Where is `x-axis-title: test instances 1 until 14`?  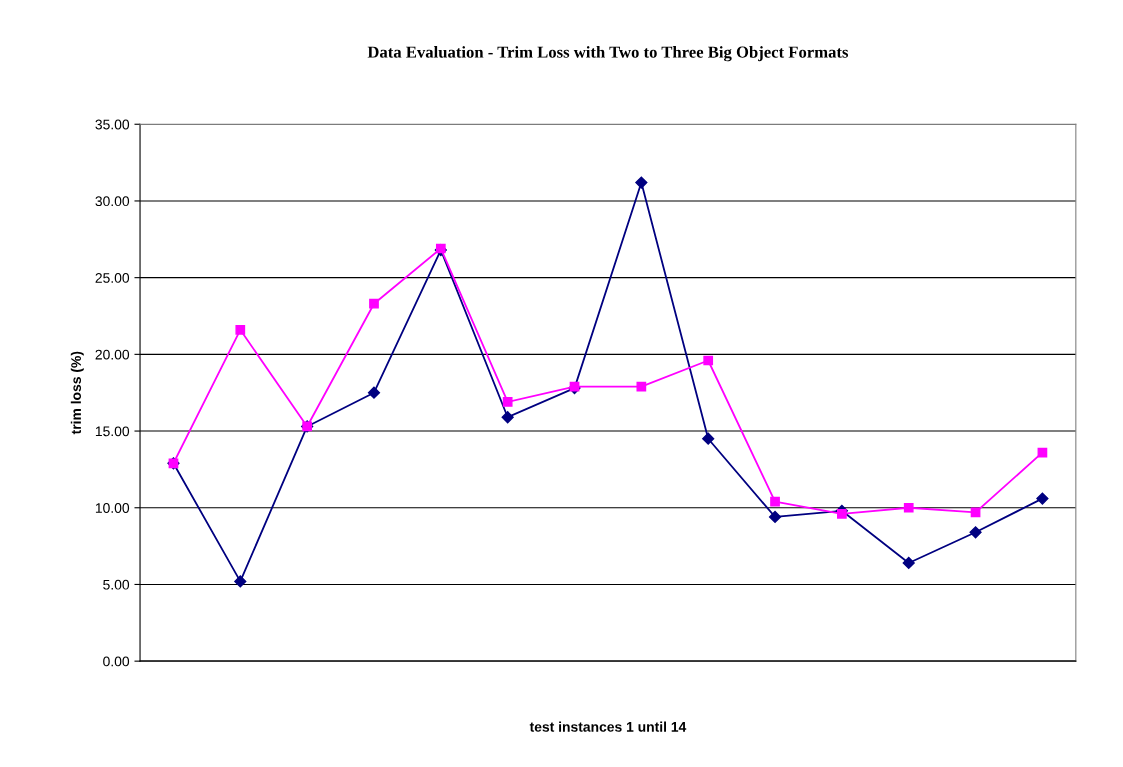
x-axis-title: test instances 1 until 14 is located at coordinates (608, 726).